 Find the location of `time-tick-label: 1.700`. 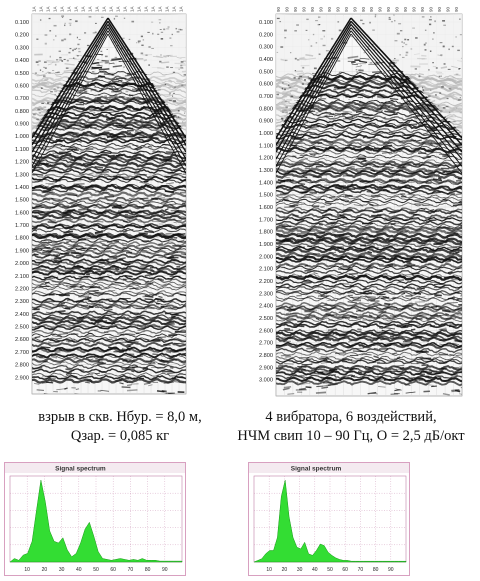

time-tick-label: 1.700 is located at coordinates (266, 220).